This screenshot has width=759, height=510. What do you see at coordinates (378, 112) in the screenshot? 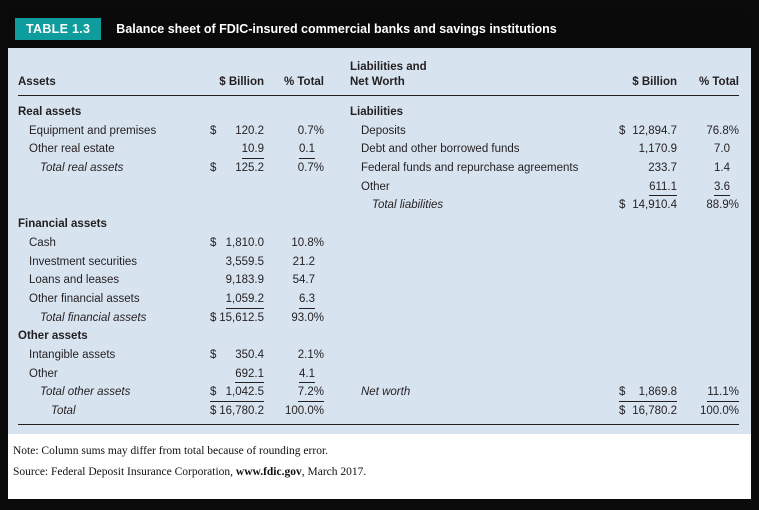
I see `table-row: Real assets Liabilities` at bounding box center [378, 112].